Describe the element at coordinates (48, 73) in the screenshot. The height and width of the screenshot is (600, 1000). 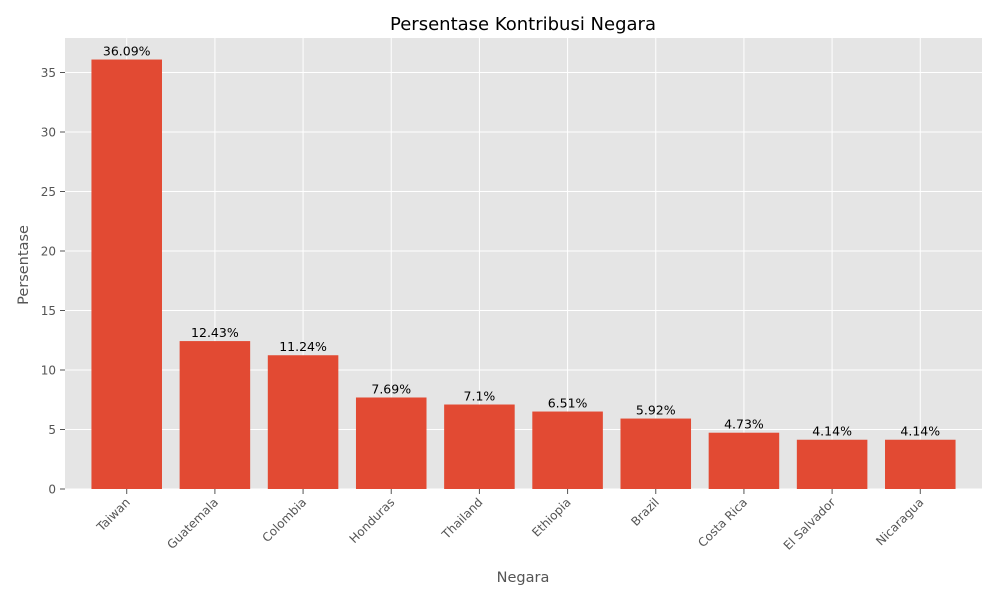
I see `y-tick-label: 35` at that location.